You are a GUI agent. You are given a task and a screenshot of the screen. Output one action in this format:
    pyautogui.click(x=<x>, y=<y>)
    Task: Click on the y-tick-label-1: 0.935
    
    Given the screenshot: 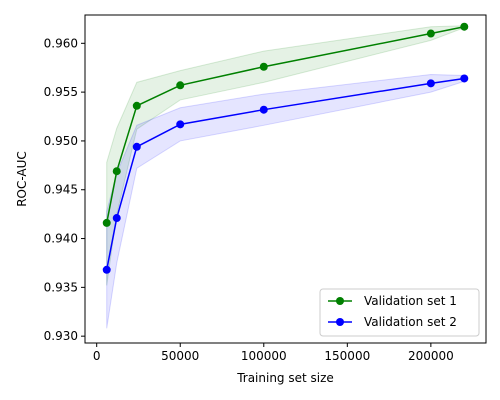 What is the action you would take?
    pyautogui.click(x=61, y=287)
    